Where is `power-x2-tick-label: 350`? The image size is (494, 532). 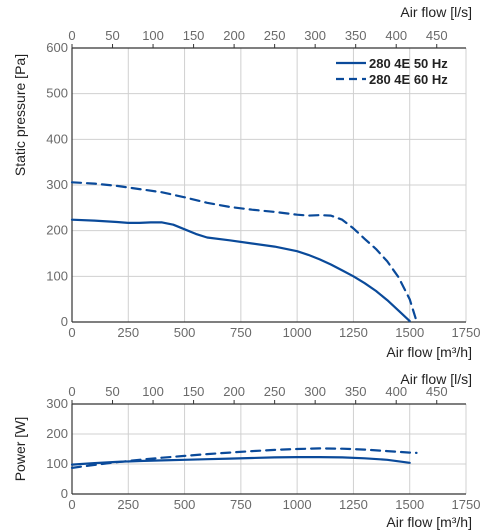 power-x2-tick-label: 350 is located at coordinates (356, 391).